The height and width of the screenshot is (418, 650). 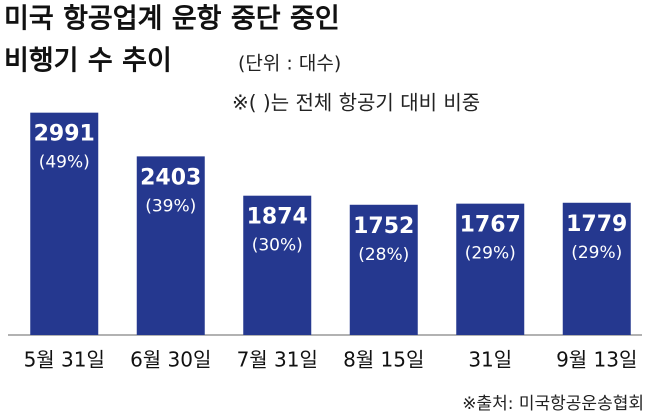 I want to click on value-label: 1779, so click(x=596, y=224).